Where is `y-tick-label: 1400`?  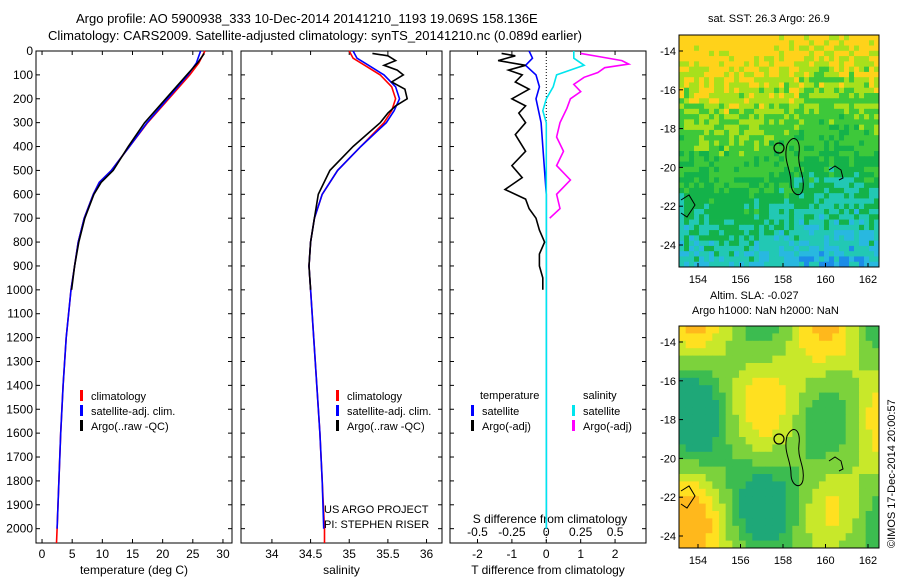
y-tick-label: 1400 is located at coordinates (19, 385).